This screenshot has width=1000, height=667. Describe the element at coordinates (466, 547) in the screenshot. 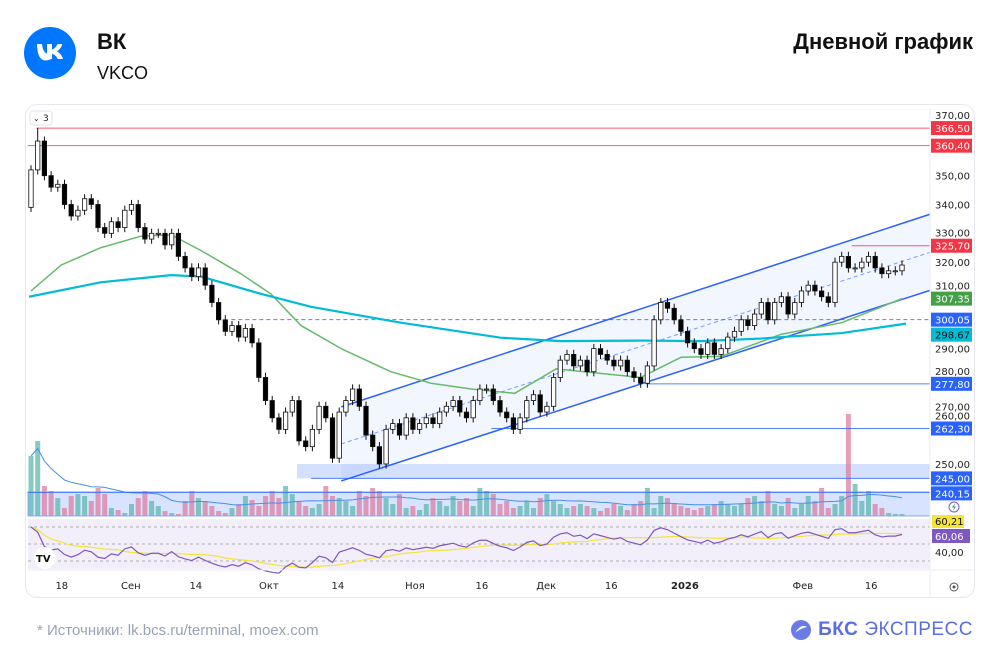

I see `rsi-ma-line` at that location.